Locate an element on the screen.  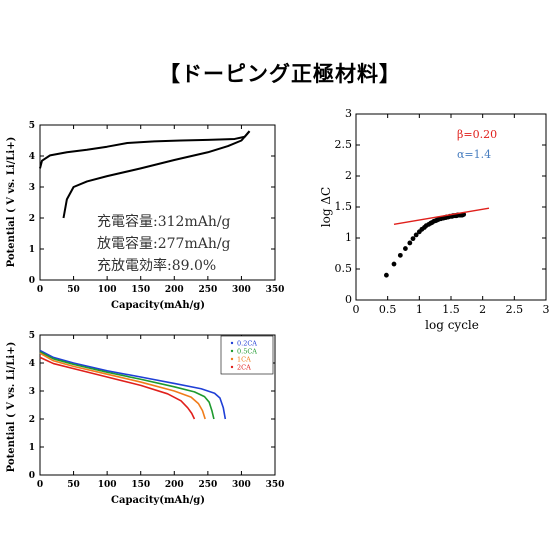
alpha-annotation: α=1.4 is located at coordinates (474, 154).